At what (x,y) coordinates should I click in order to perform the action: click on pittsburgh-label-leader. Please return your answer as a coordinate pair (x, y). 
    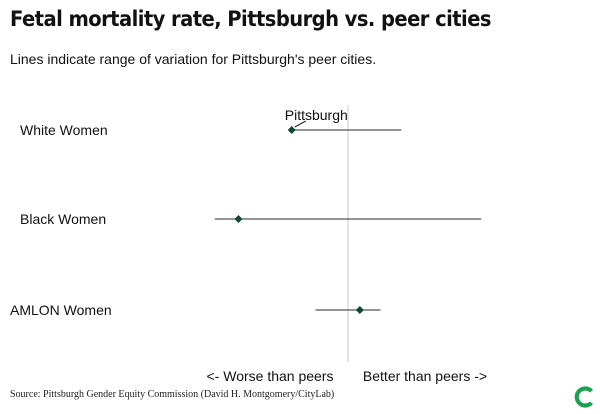
    Looking at the image, I should click on (300, 124).